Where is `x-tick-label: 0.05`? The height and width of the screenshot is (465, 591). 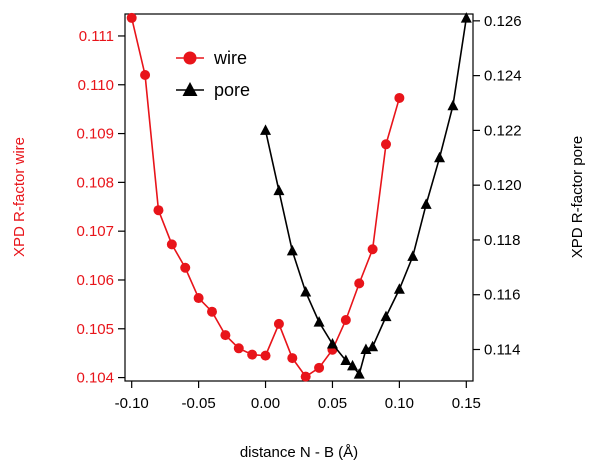 x-tick-label: 0.05 is located at coordinates (332, 403).